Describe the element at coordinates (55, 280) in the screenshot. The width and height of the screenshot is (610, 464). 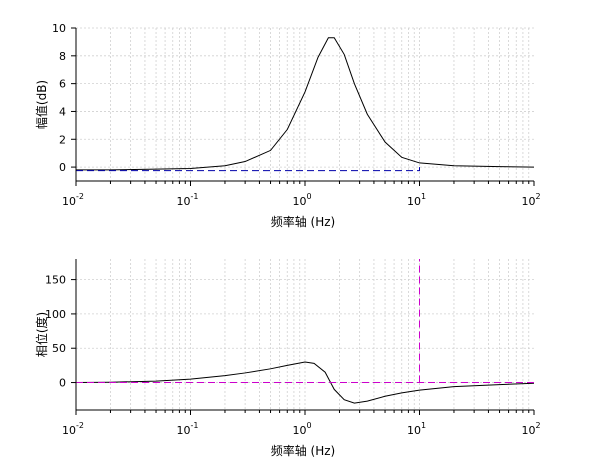
I see `y-tick-label: 150` at that location.